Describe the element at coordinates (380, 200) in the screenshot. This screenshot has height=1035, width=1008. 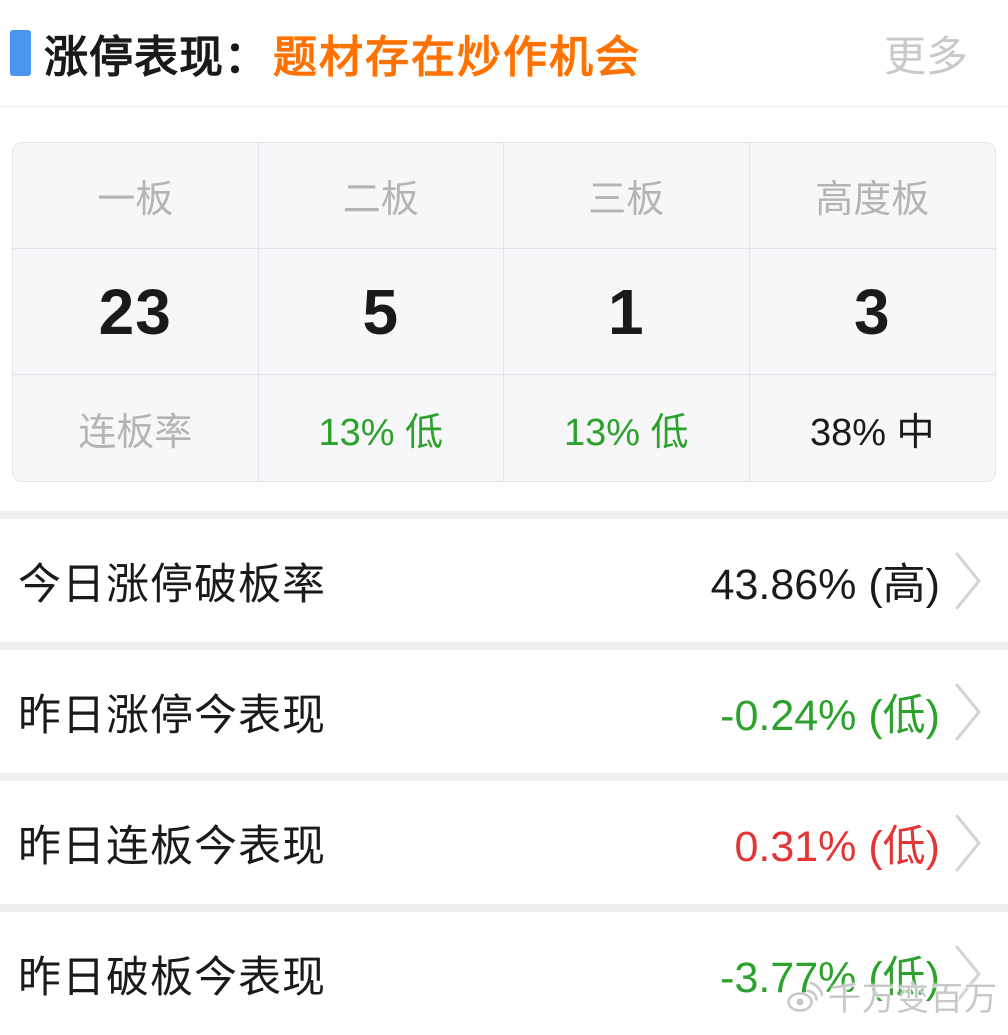
I see `column-header: 二板` at that location.